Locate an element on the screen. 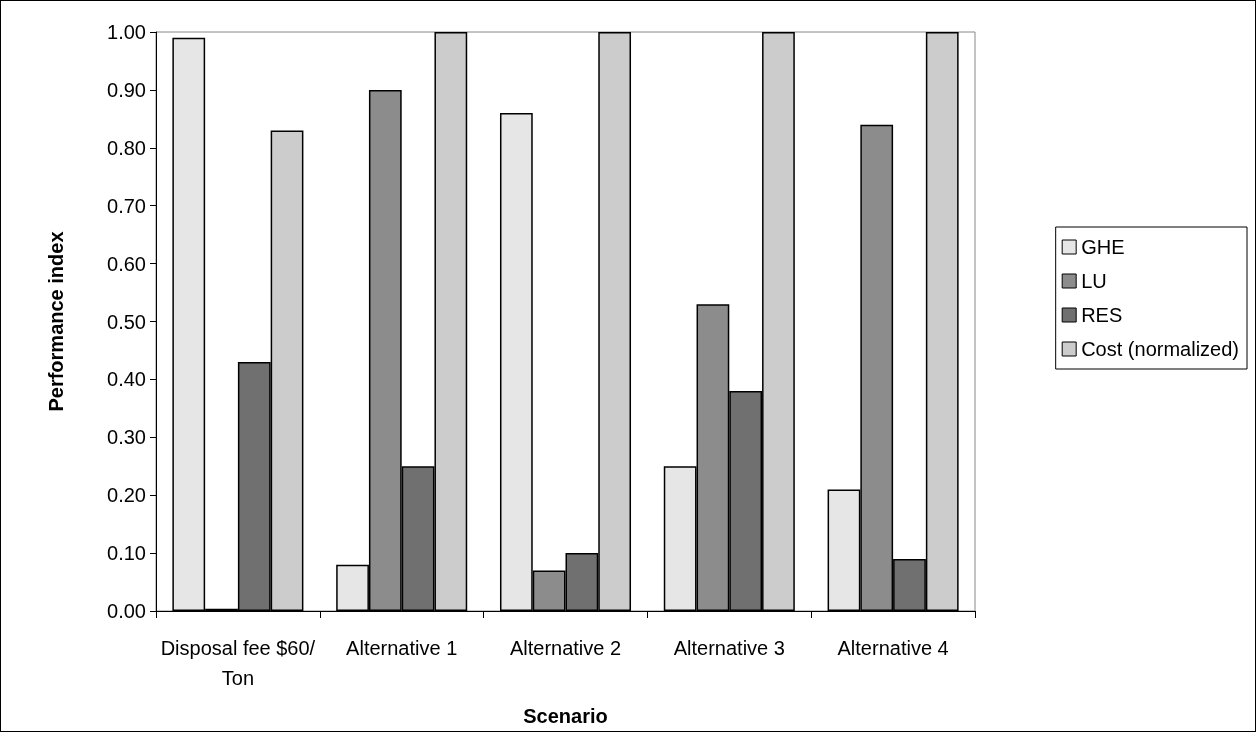  y-tick-label: 0.00 is located at coordinates (126, 611).